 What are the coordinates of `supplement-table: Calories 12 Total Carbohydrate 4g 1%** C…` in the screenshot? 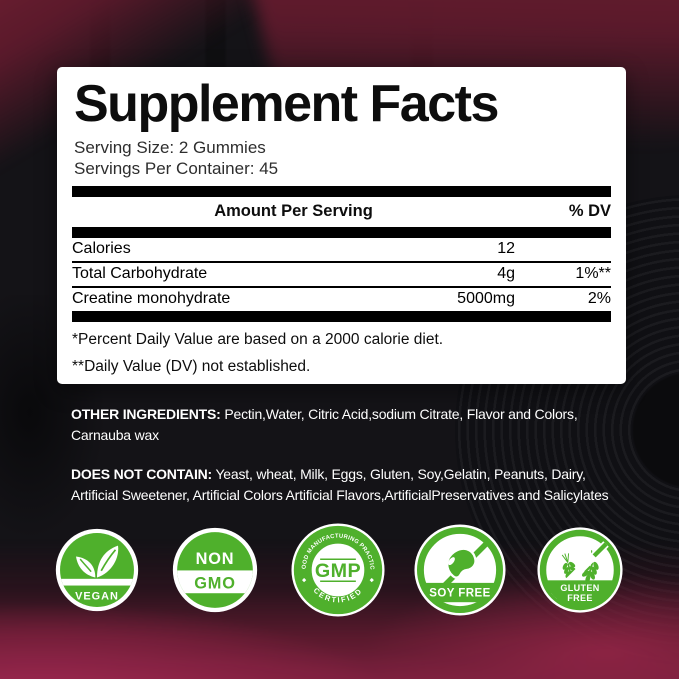 It's located at (341, 274).